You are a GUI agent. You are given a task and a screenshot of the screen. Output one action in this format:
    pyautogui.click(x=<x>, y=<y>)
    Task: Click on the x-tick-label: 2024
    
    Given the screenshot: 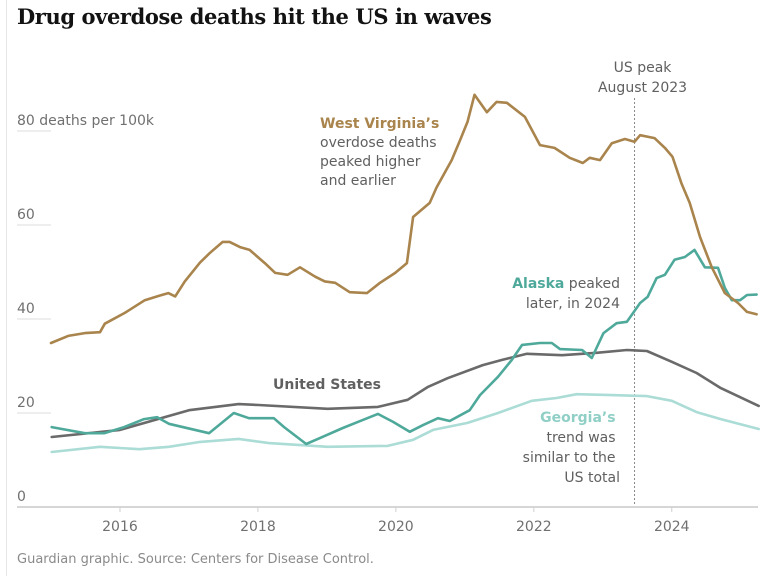 What is the action you would take?
    pyautogui.click(x=672, y=527)
    